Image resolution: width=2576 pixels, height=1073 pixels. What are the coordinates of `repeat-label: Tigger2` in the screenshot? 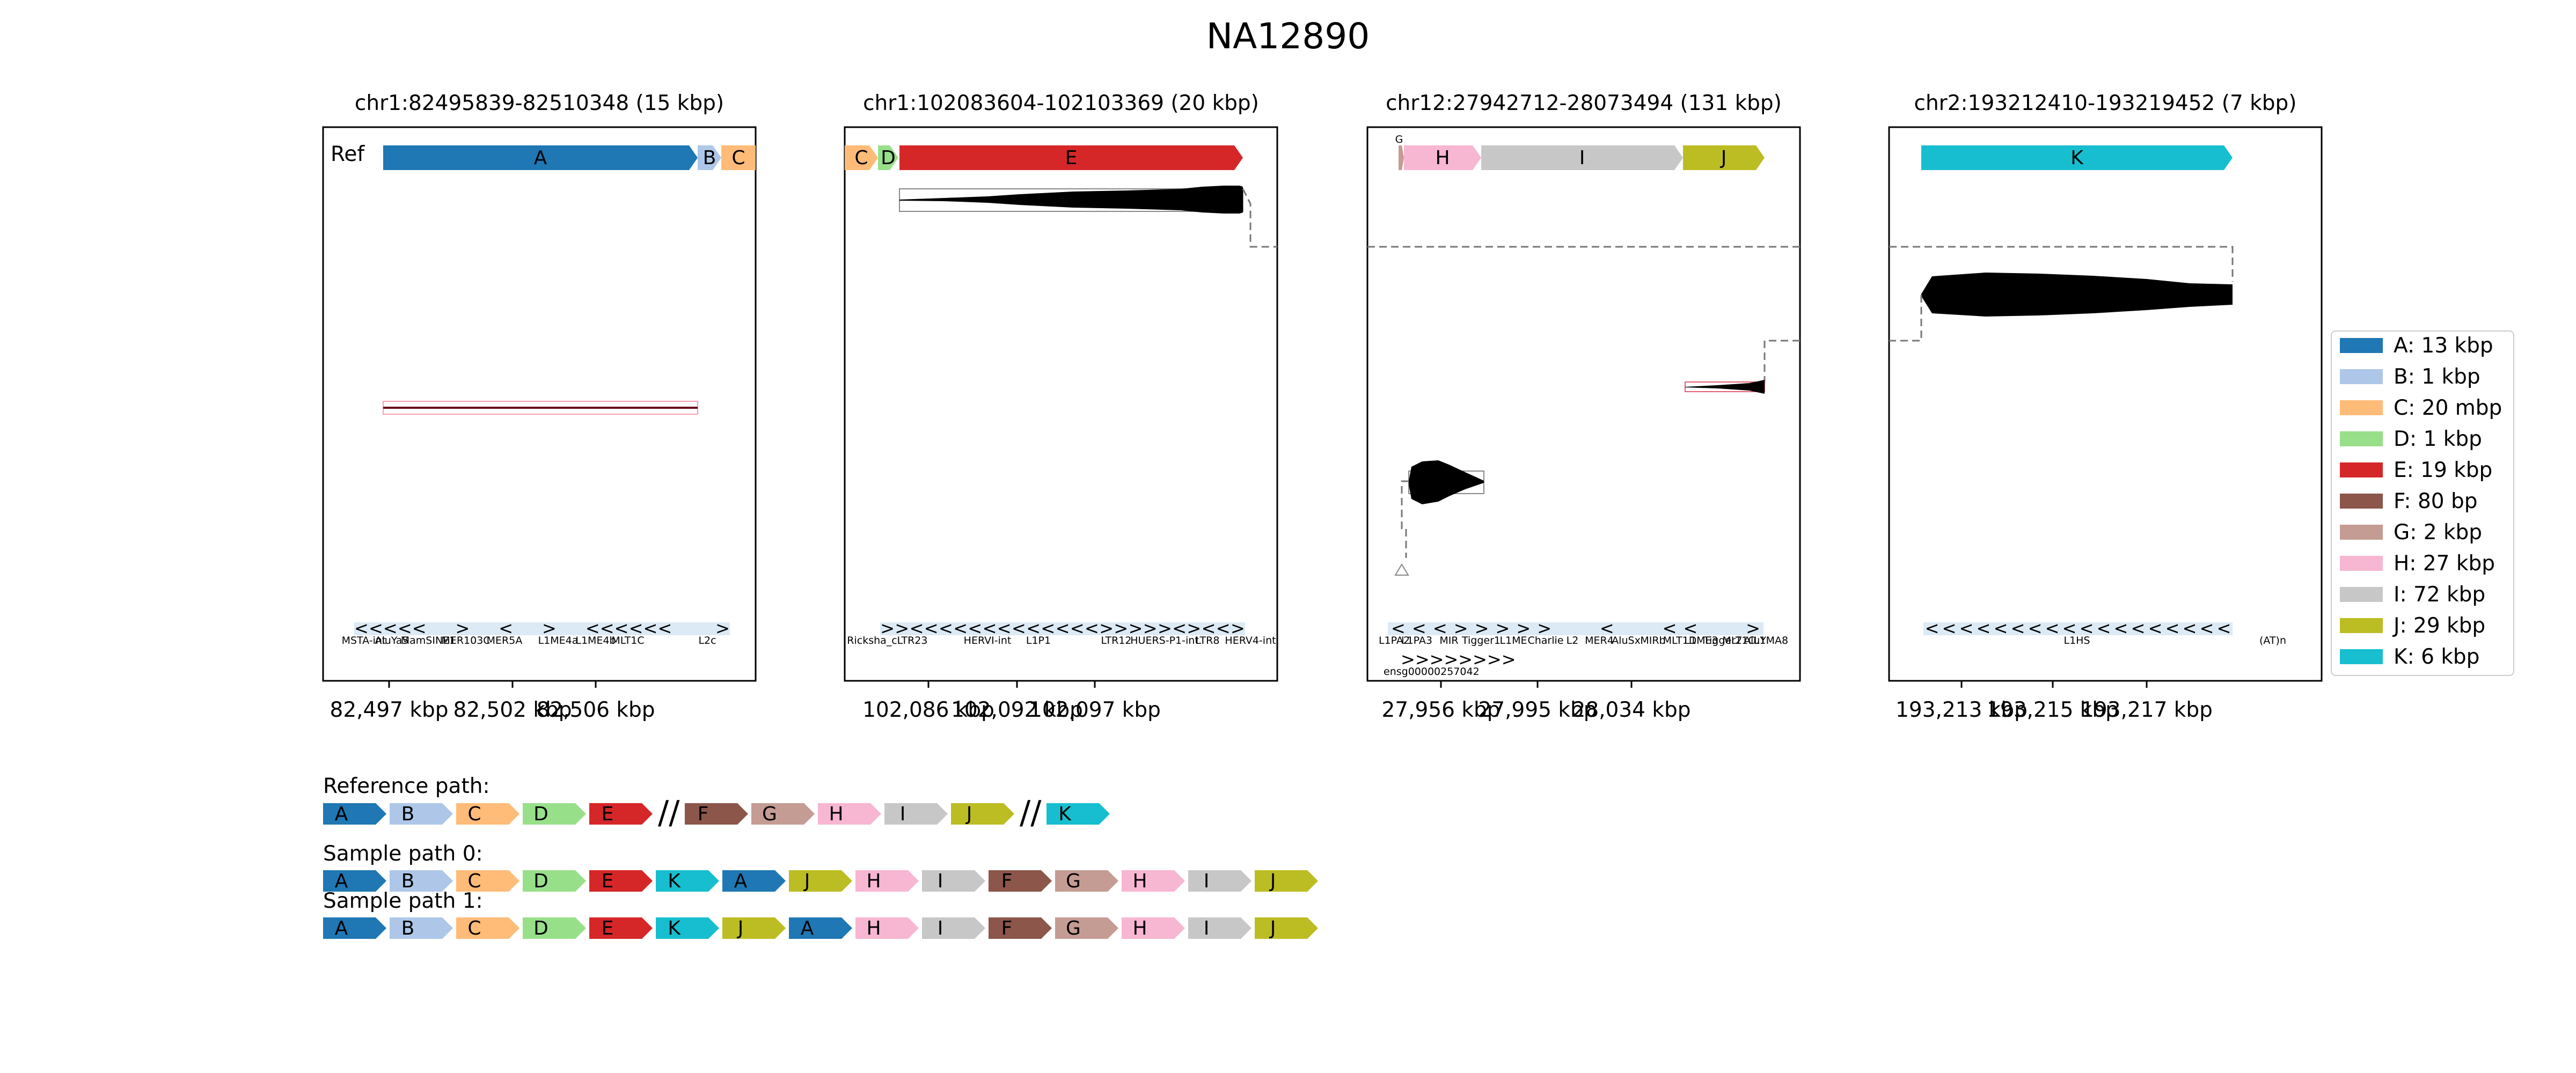 It's located at (1722, 640).